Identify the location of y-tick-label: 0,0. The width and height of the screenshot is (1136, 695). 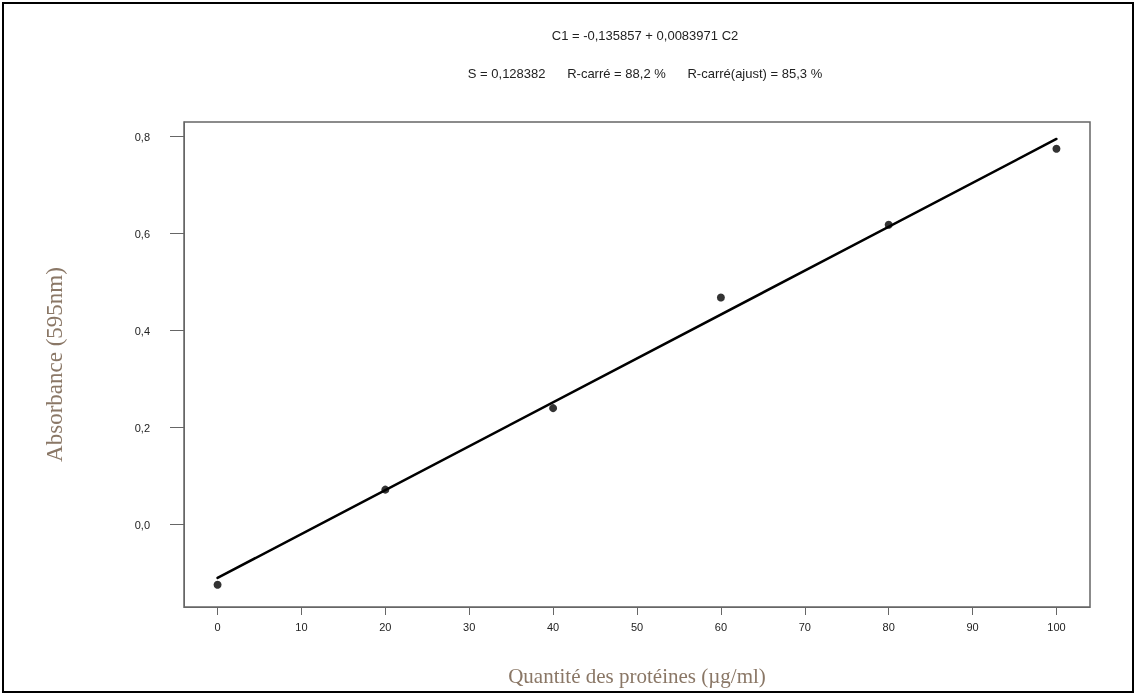
(142, 524).